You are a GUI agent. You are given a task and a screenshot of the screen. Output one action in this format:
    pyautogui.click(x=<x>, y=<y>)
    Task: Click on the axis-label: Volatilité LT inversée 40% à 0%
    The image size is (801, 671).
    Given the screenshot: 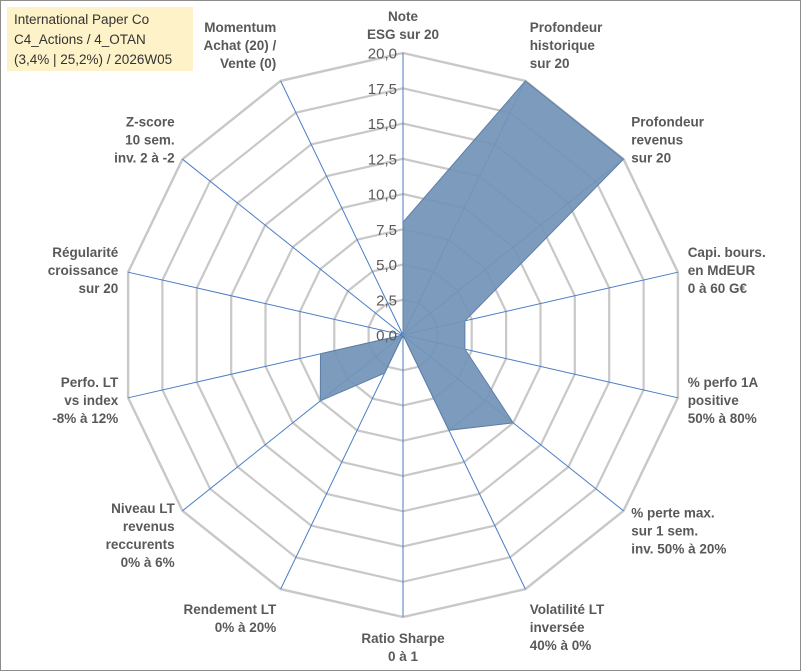 What is the action you would take?
    pyautogui.click(x=567, y=627)
    